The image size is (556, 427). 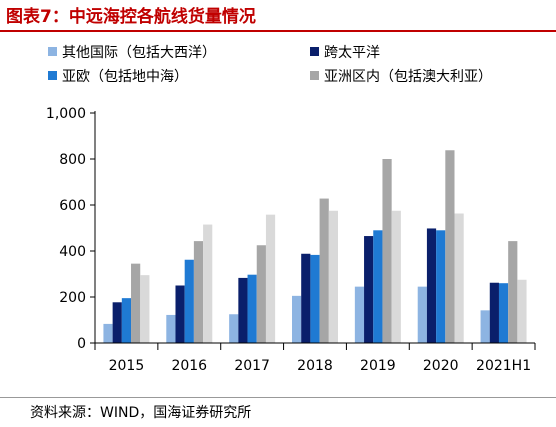 What do you see at coordinates (252, 366) in the screenshot?
I see `x-tick-label: 2017` at bounding box center [252, 366].